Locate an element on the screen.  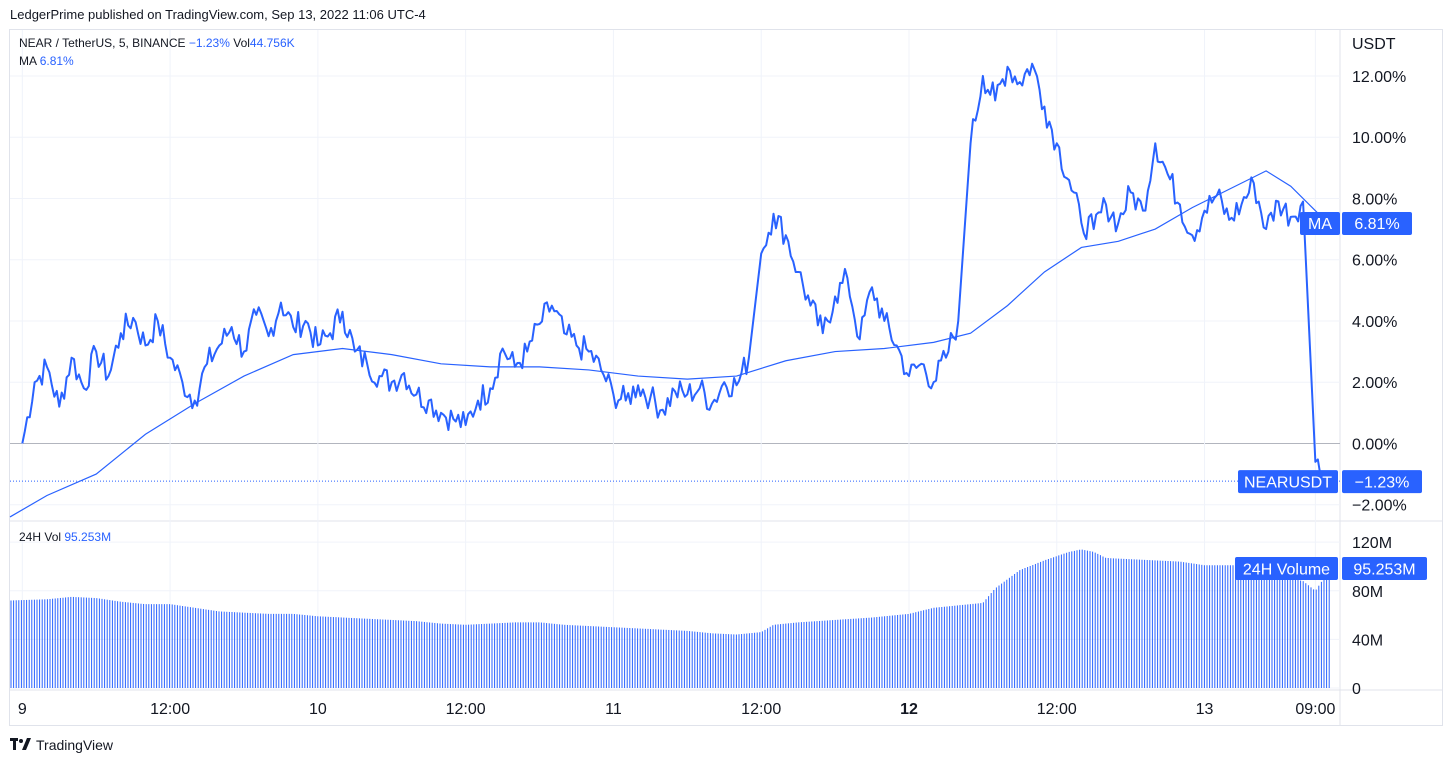
ma-legend-label: MA is located at coordinates (28, 61).